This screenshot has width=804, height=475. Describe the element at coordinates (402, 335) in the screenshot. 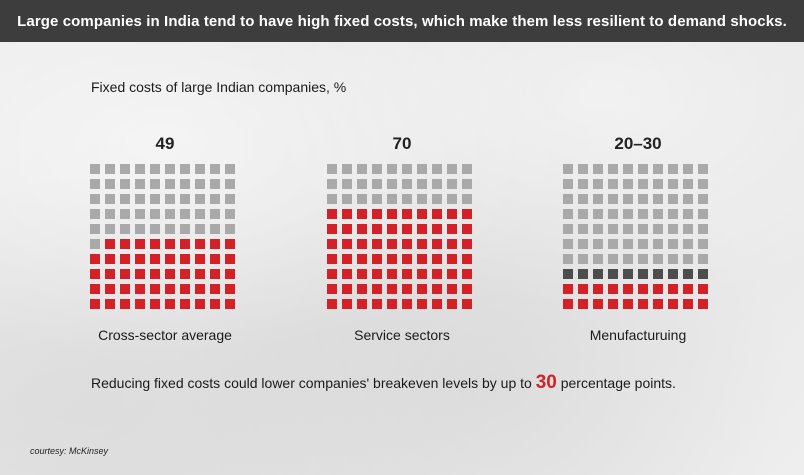

I see `panel-label: Service sectors` at that location.